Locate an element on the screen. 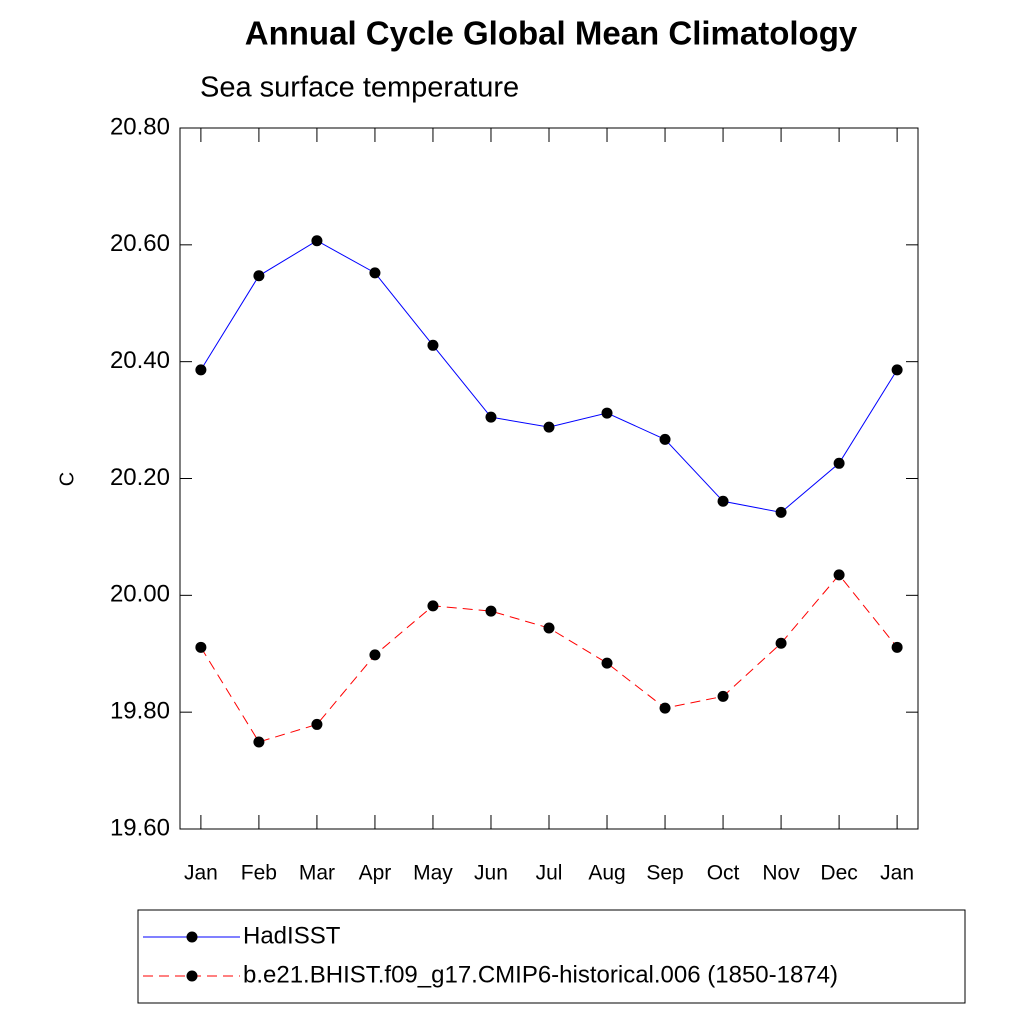 Image resolution: width=1024 pixels, height=1024 pixels. chart-subtitle: Sea surface temperature is located at coordinates (359, 88).